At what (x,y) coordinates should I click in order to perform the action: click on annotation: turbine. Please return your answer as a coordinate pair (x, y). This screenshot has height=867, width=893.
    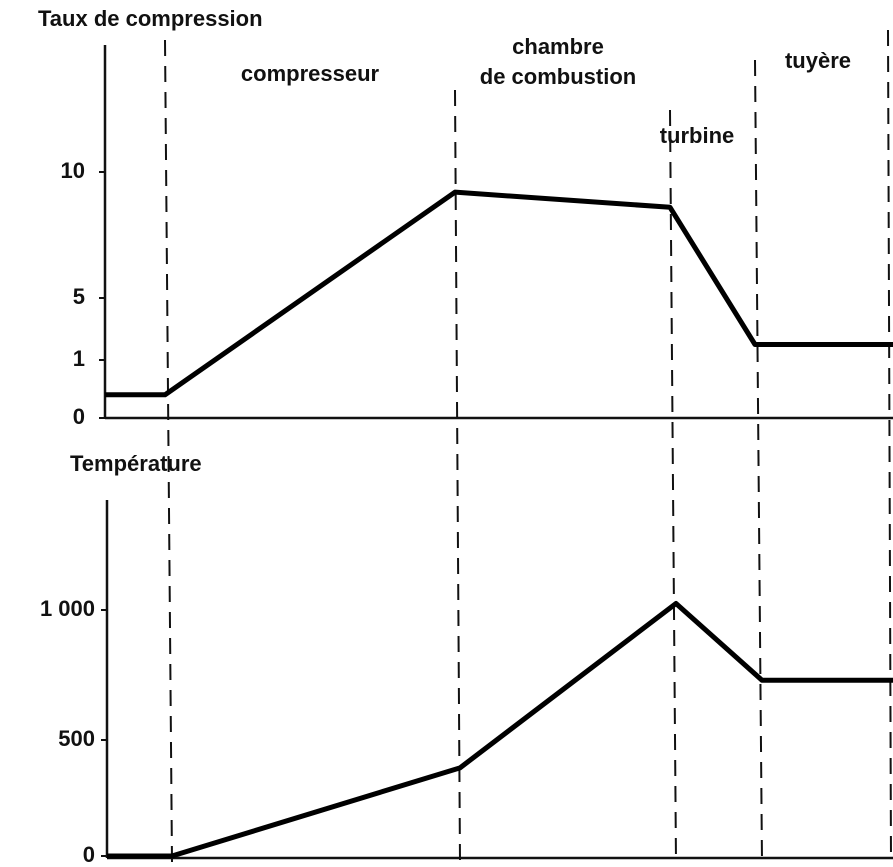
    Looking at the image, I should click on (697, 135).